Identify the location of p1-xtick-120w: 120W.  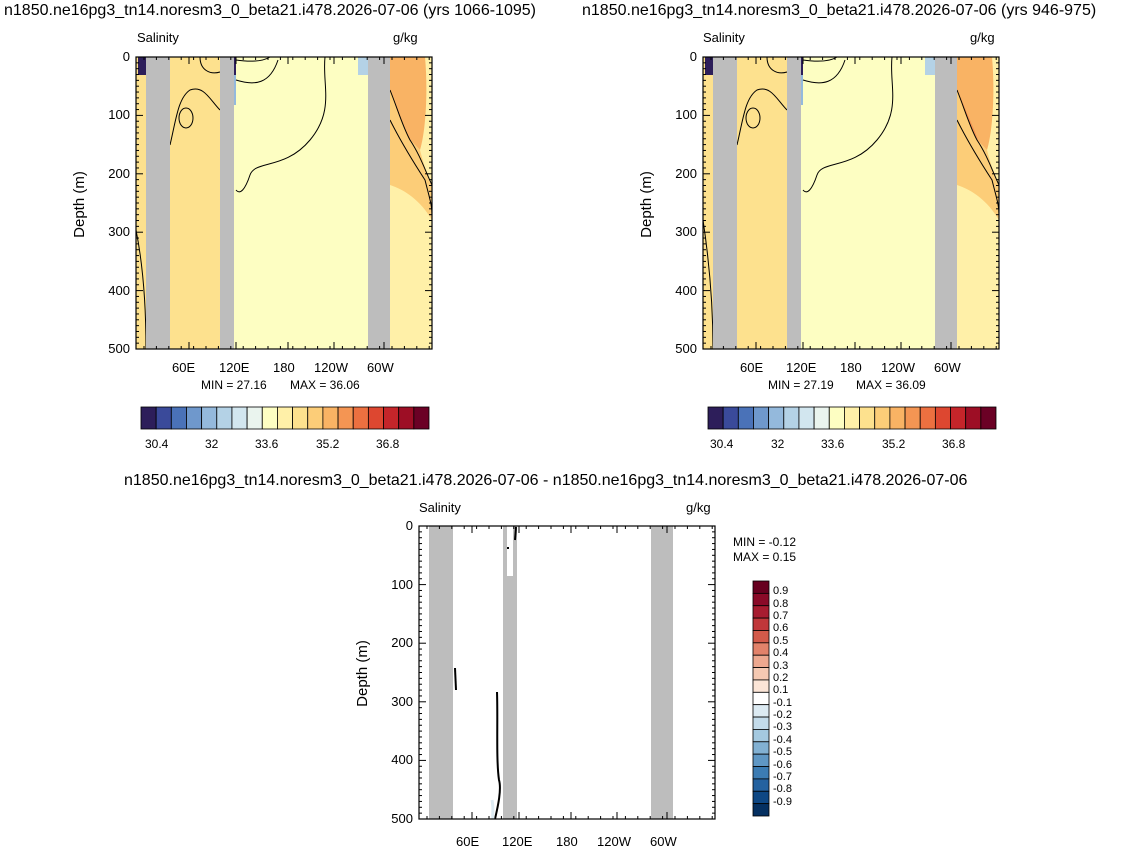
(331, 367).